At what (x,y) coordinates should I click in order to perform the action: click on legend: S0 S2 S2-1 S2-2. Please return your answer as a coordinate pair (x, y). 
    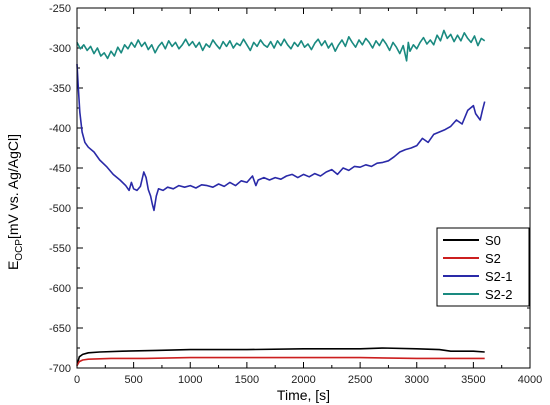
    Looking at the image, I should click on (483, 267).